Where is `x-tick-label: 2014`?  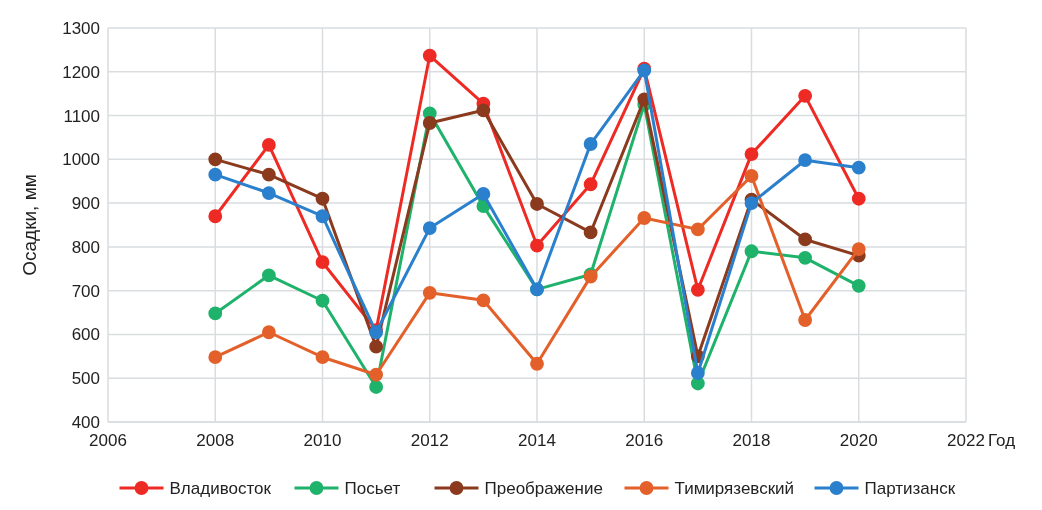 x-tick-label: 2014 is located at coordinates (537, 440).